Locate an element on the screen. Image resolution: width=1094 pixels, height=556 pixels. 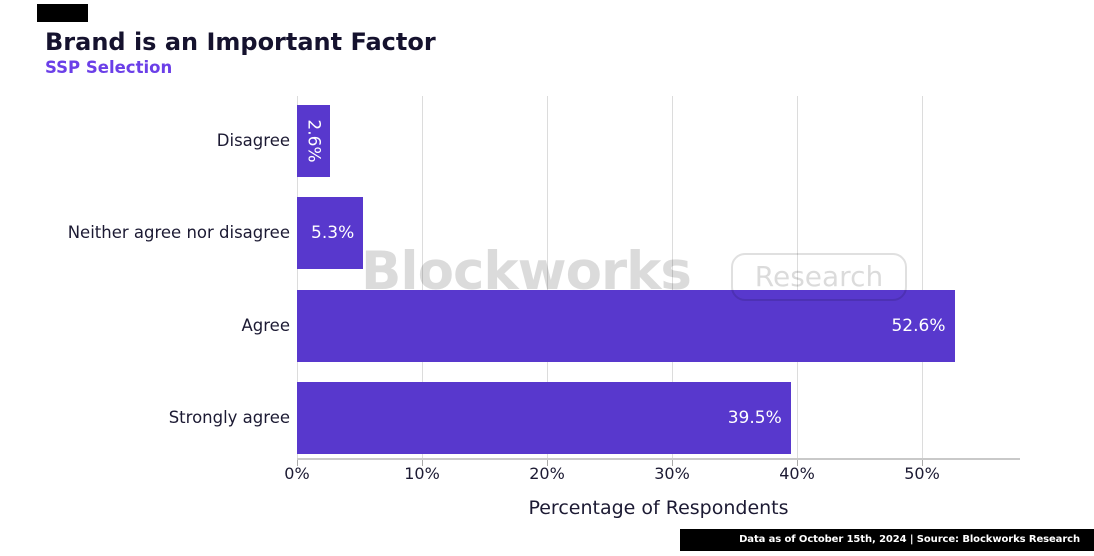
x-tick-label: 30% is located at coordinates (672, 473).